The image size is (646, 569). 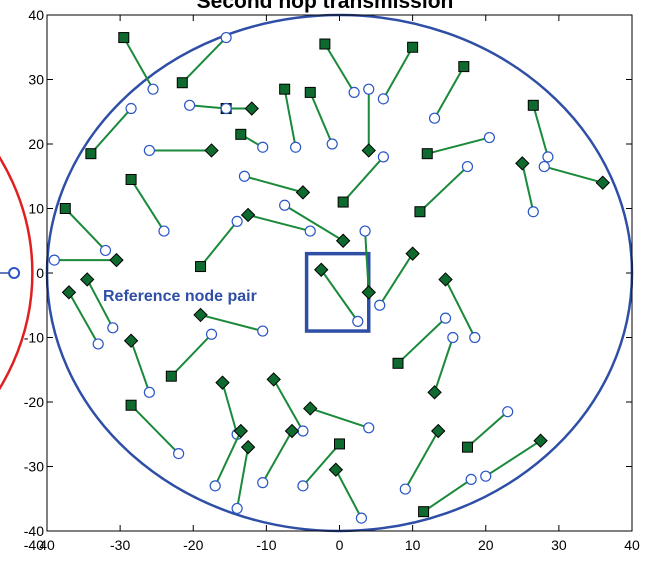 What do you see at coordinates (14, 273) in the screenshot?
I see `origin-node` at bounding box center [14, 273].